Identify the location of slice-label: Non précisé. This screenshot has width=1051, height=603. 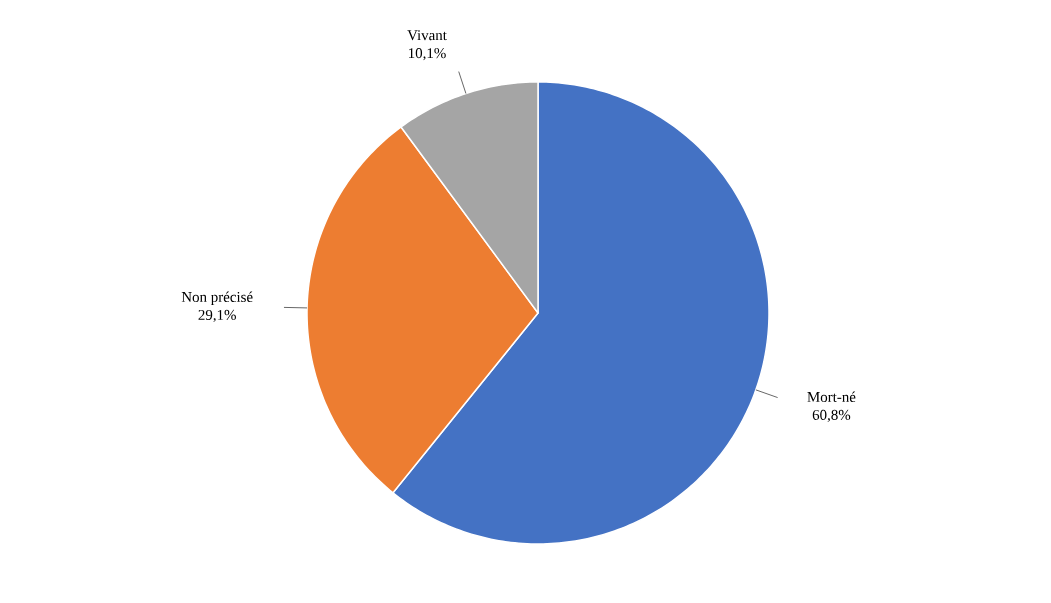
(217, 298).